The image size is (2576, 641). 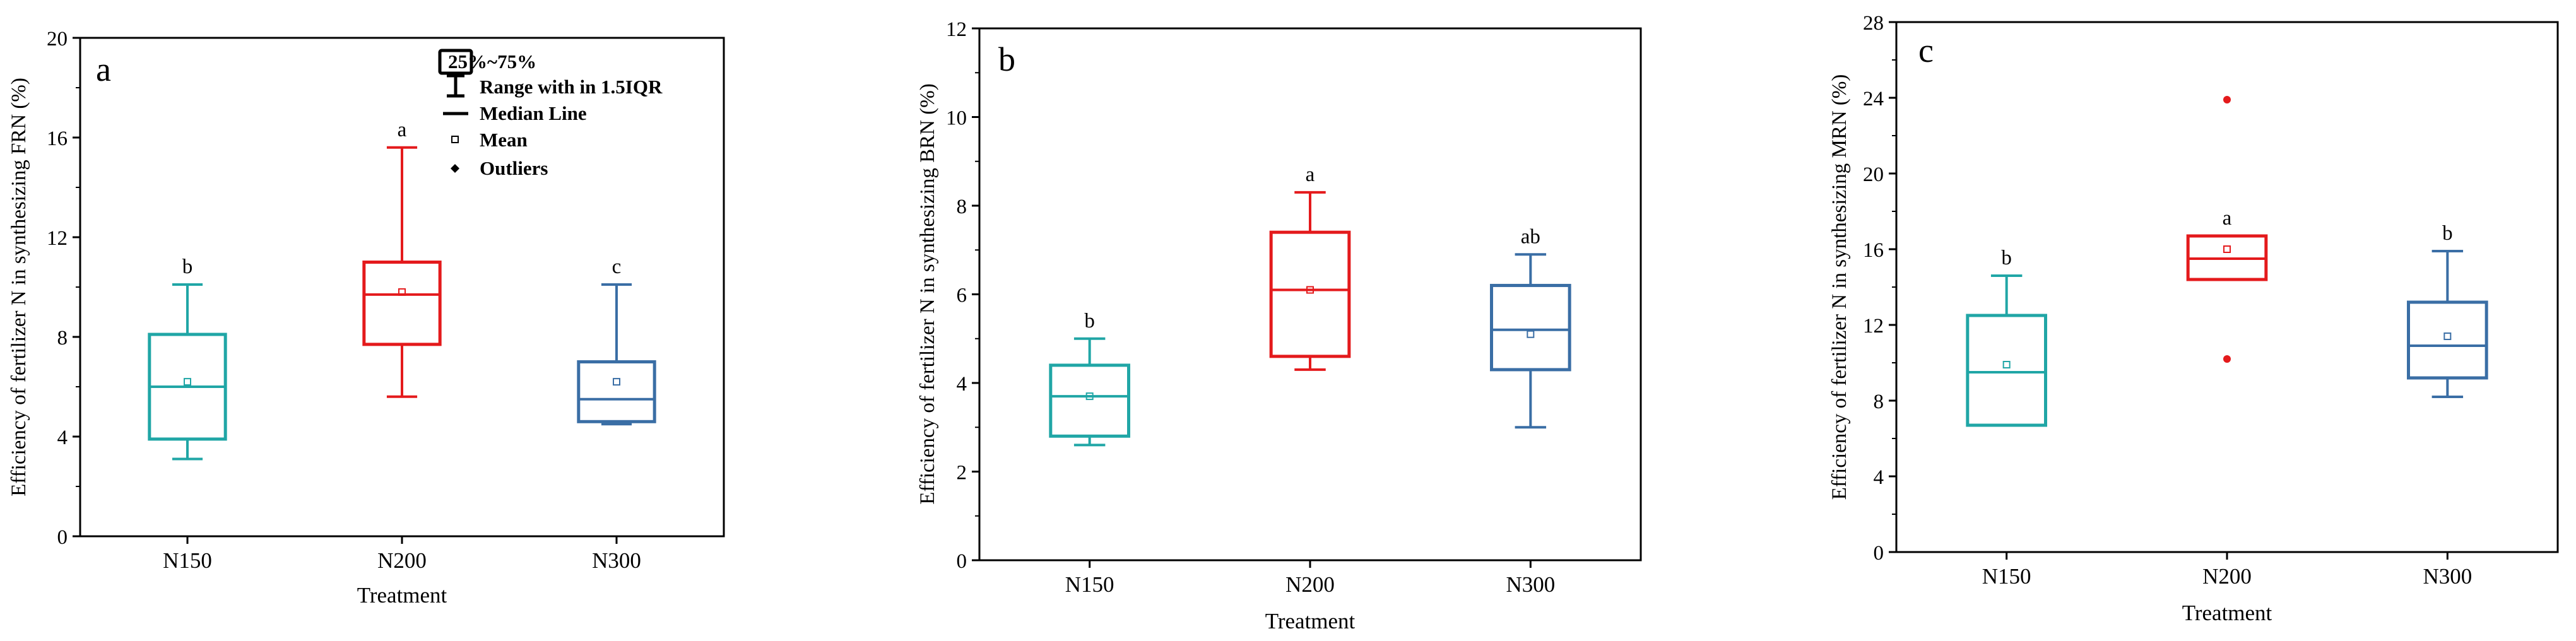 What do you see at coordinates (62, 537) in the screenshot?
I see `panel-a-ytick-label: 0` at bounding box center [62, 537].